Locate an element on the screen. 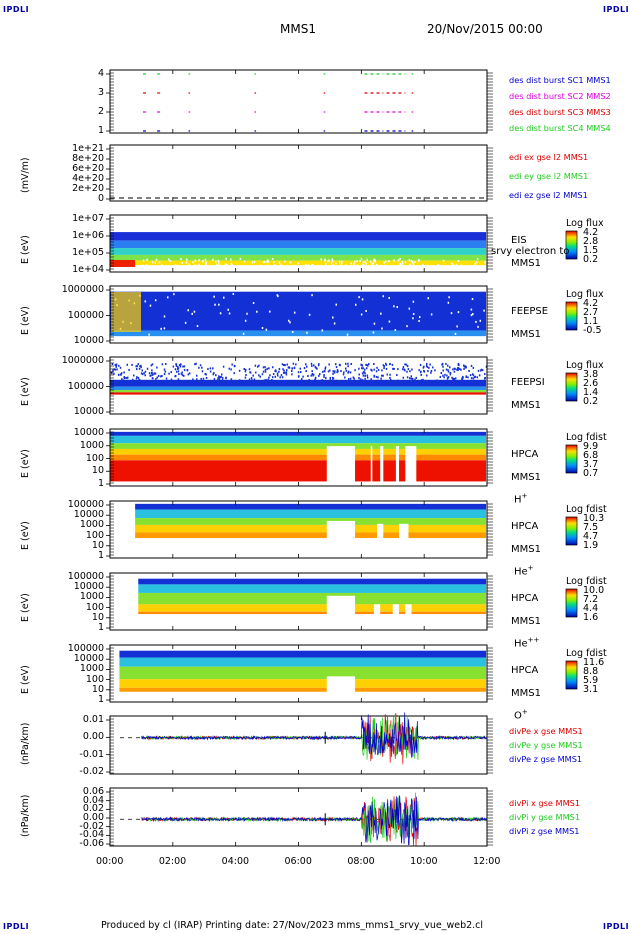 The image size is (630, 934). feepsi-y-tick-label: 100000 is located at coordinates (85, 386).